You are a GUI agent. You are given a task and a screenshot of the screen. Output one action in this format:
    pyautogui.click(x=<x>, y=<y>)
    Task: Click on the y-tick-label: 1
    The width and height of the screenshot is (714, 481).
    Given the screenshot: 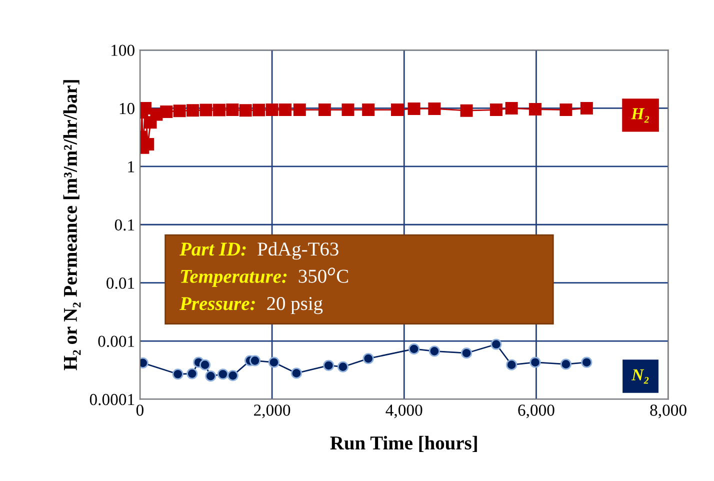 What is the action you would take?
    pyautogui.click(x=131, y=166)
    